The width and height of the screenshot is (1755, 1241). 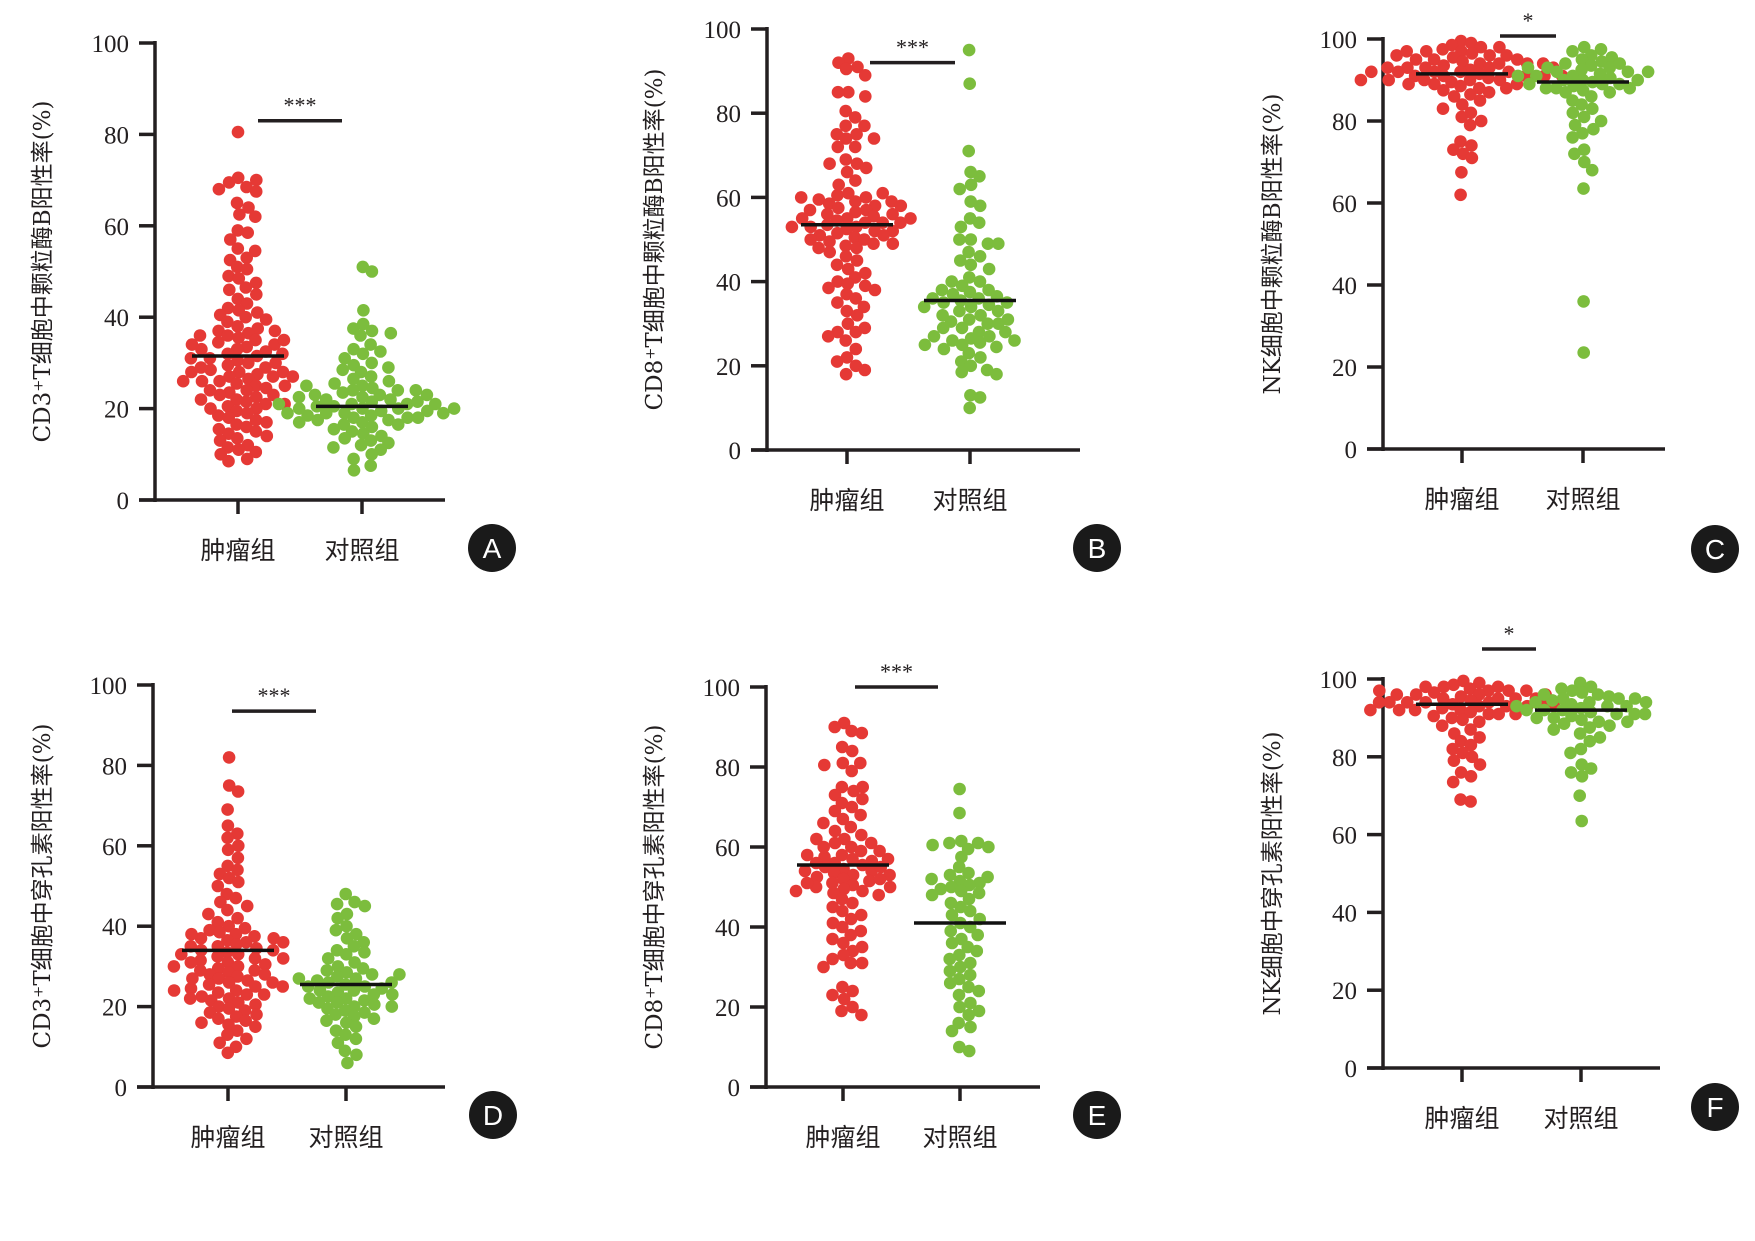 I want to click on panel-label-f: F, so click(x=1715, y=1107).